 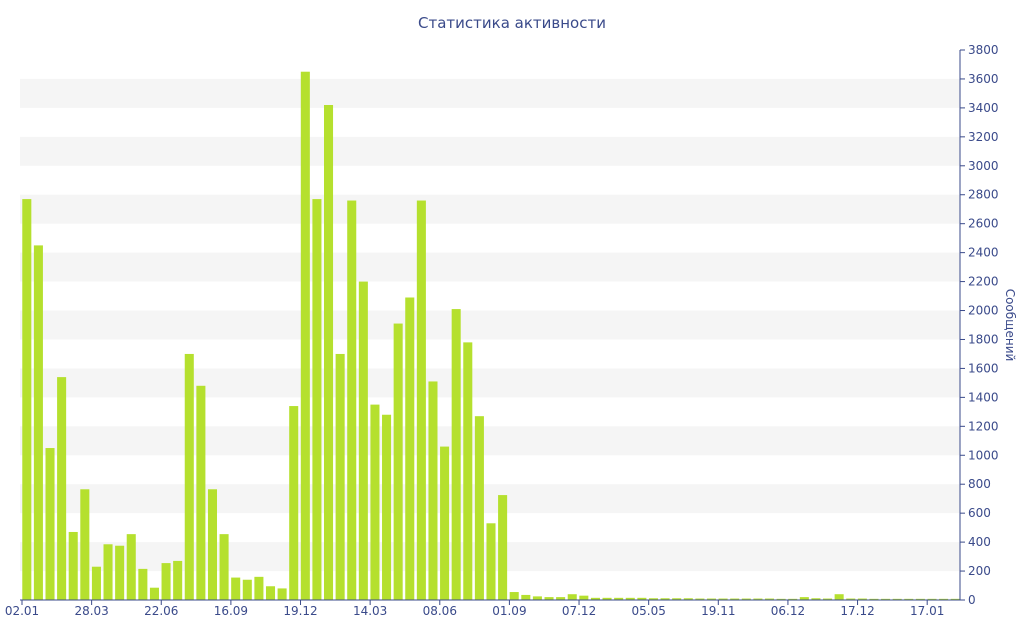 I want to click on y-tick-label: 1600, so click(x=983, y=368).